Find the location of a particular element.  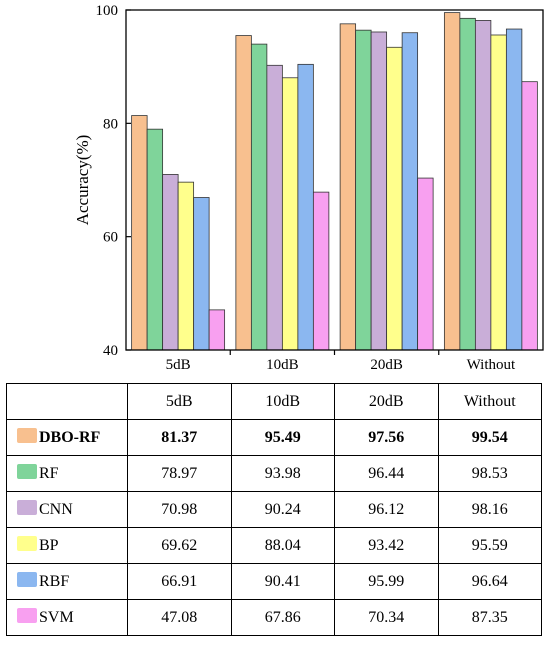

bar-rbf-10db is located at coordinates (305, 207).